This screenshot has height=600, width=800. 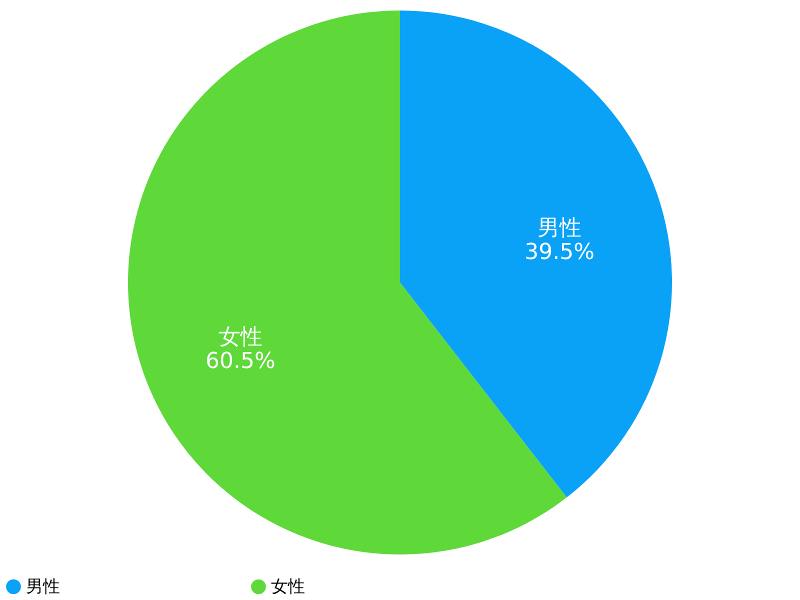 I want to click on slice-label: 女性, so click(x=240, y=337).